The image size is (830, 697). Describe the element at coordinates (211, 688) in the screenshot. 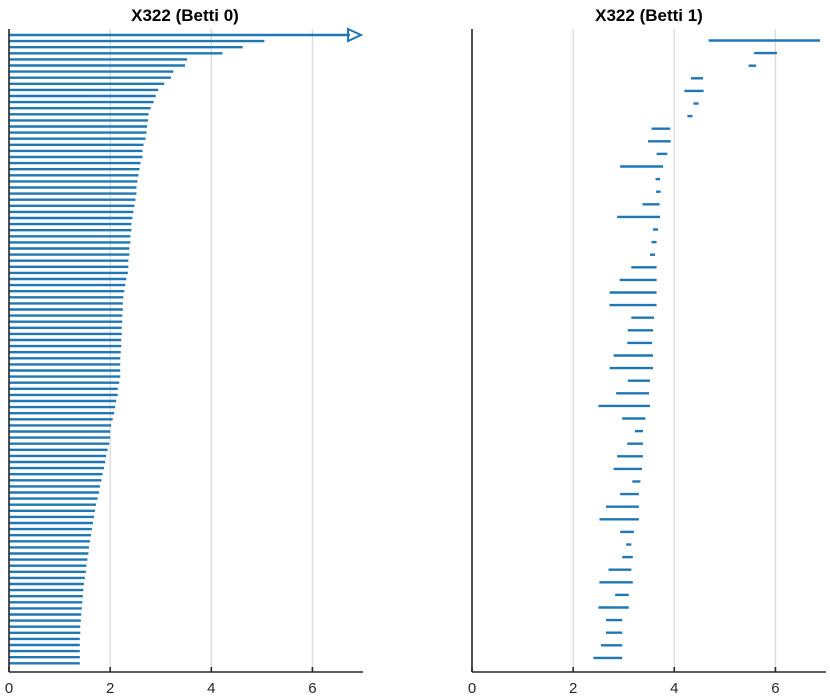

I see `betti0-tick-label-4: 4` at that location.